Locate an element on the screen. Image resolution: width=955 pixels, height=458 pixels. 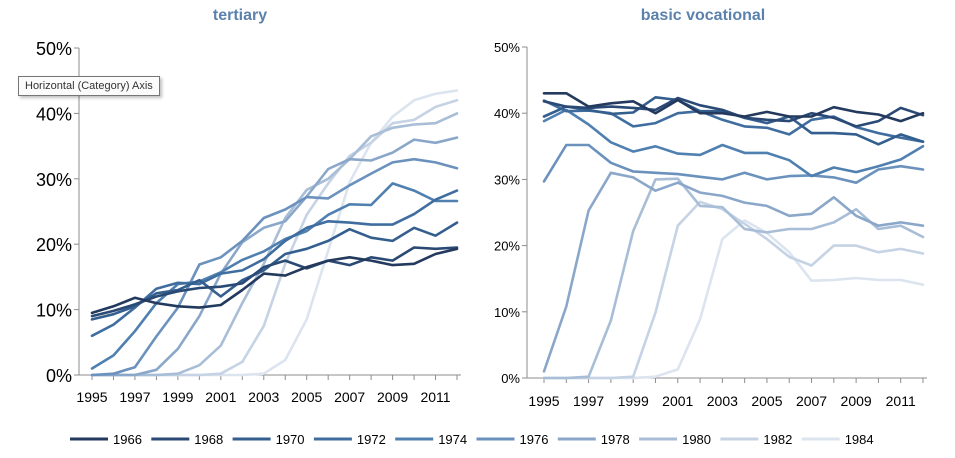
basic-vocational-chart-title: basic vocational is located at coordinates (703, 15).